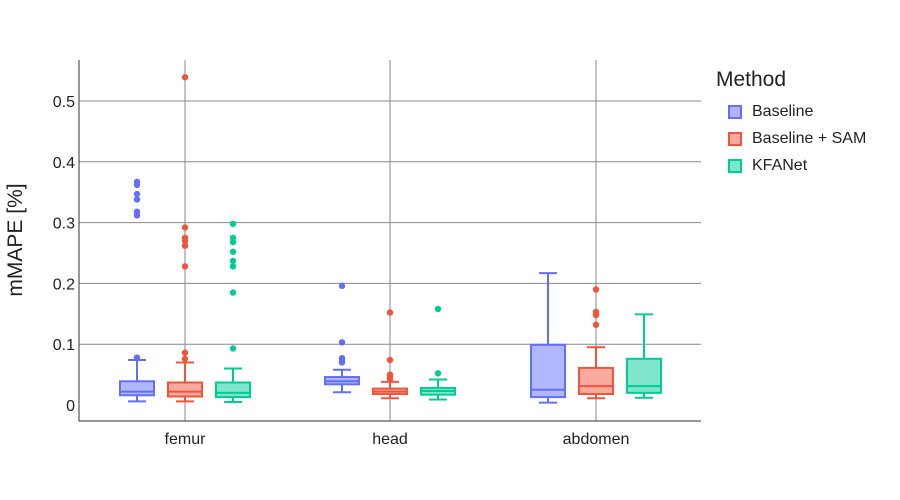 This screenshot has height=500, width=900. I want to click on box-kfanet-abdomen, so click(644, 356).